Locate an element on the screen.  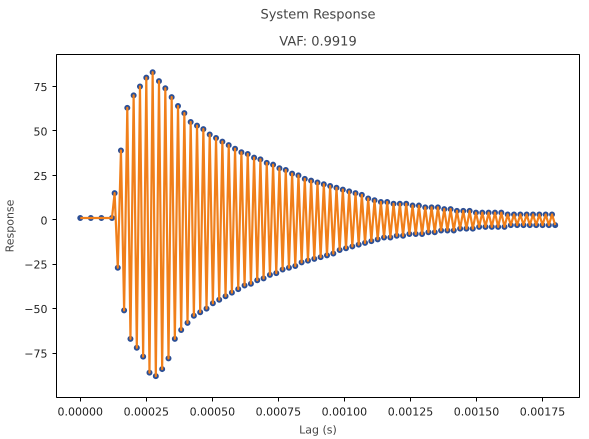
y-axis-title: Response is located at coordinates (9, 225).